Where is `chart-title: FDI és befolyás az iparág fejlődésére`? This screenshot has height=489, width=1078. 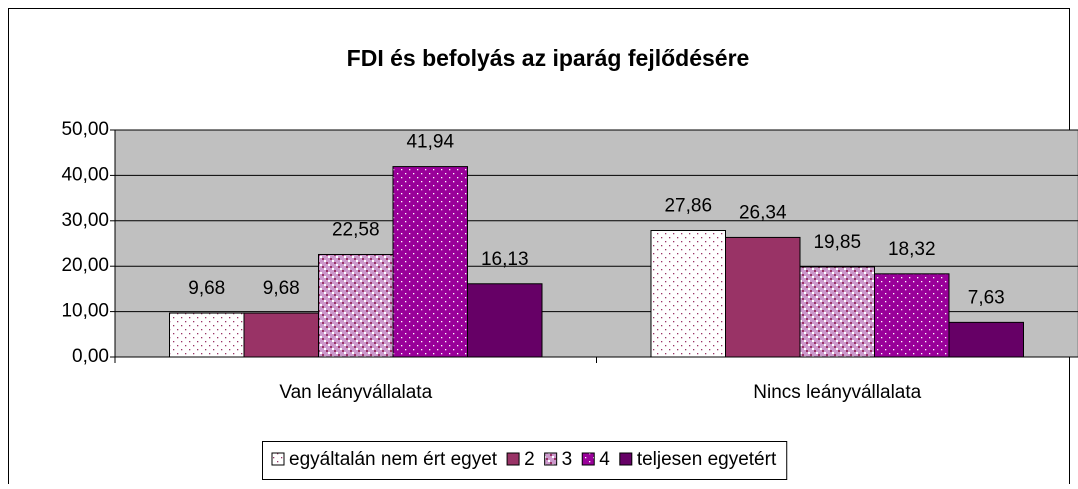 chart-title: FDI és befolyás az iparág fejlődésére is located at coordinates (548, 58).